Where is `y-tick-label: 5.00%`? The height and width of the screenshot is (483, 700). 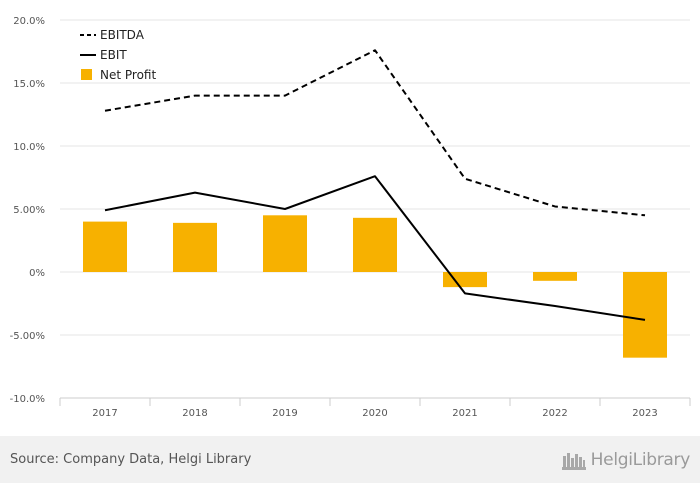
y-tick-label: 5.00% is located at coordinates (29, 210).